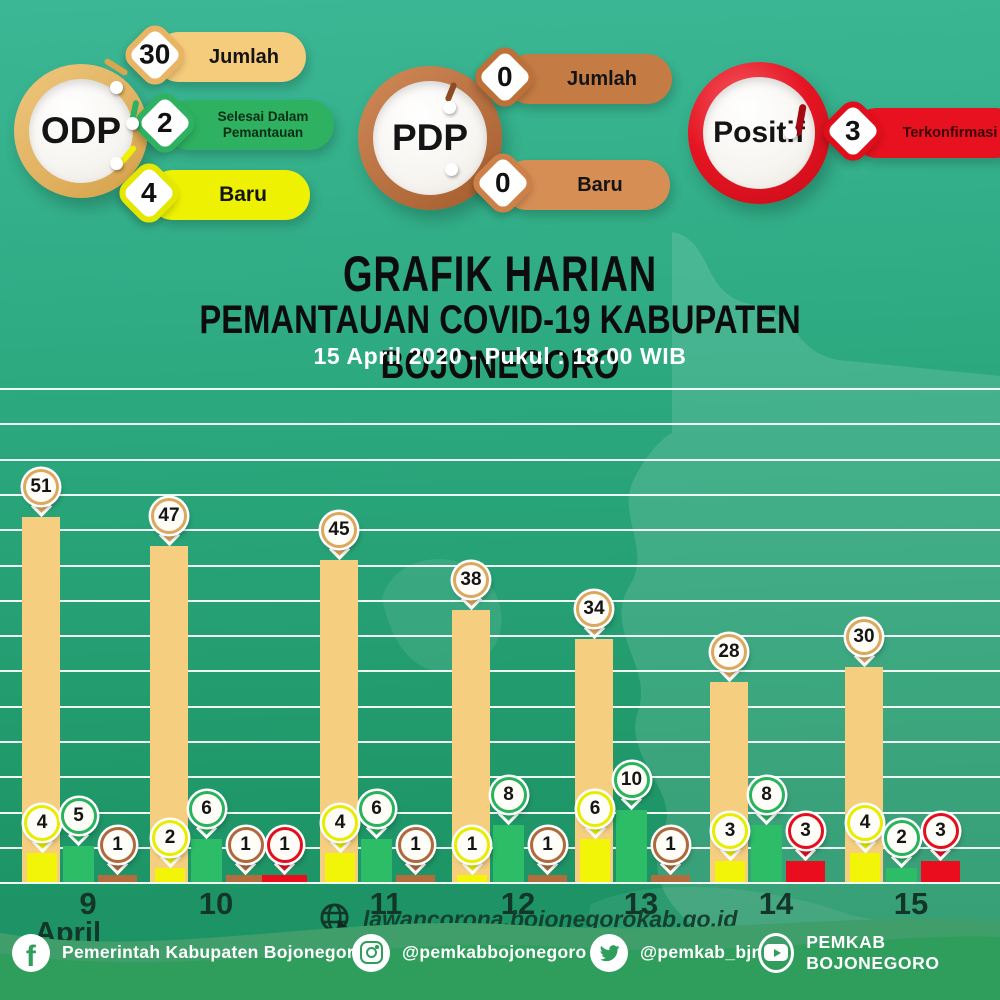  Describe the element at coordinates (901, 838) in the screenshot. I see `value-pin: 2` at that location.